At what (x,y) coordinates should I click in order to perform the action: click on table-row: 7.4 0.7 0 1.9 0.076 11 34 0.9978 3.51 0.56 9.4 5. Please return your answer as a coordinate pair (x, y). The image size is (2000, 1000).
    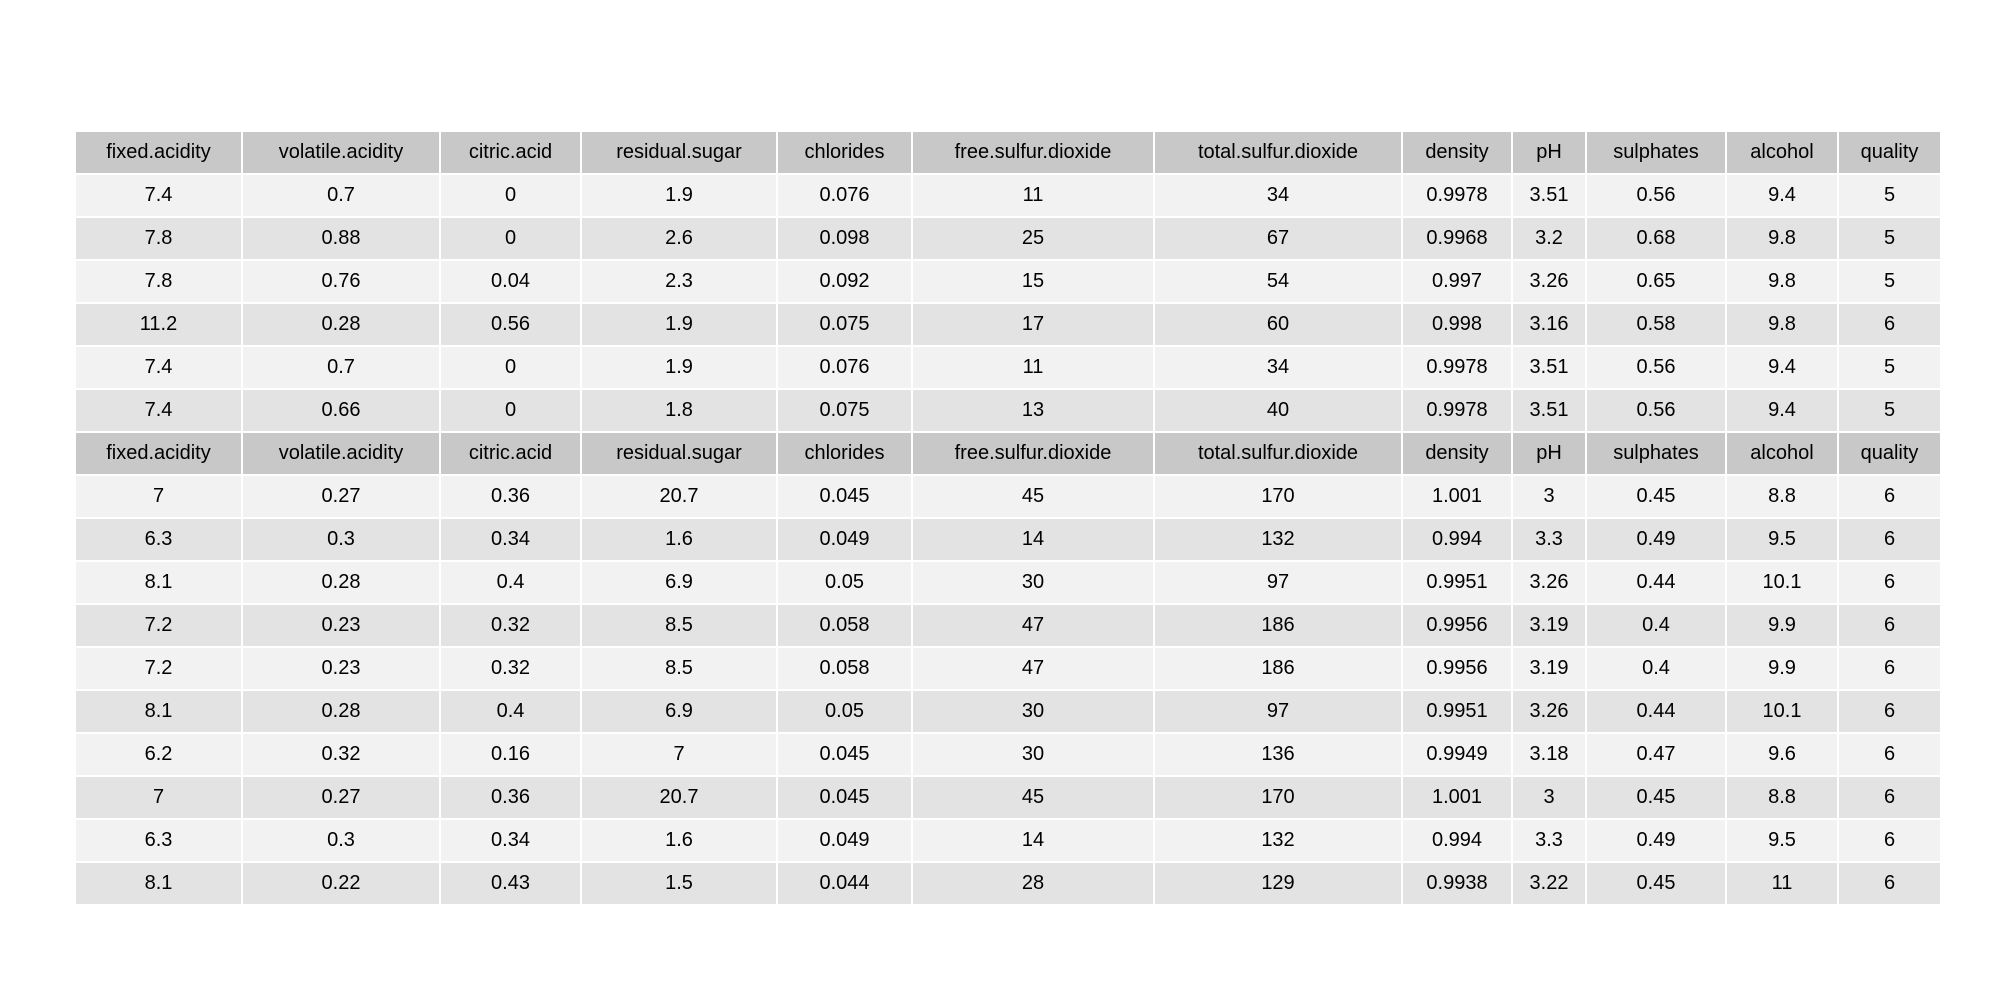
    Looking at the image, I should click on (1008, 195).